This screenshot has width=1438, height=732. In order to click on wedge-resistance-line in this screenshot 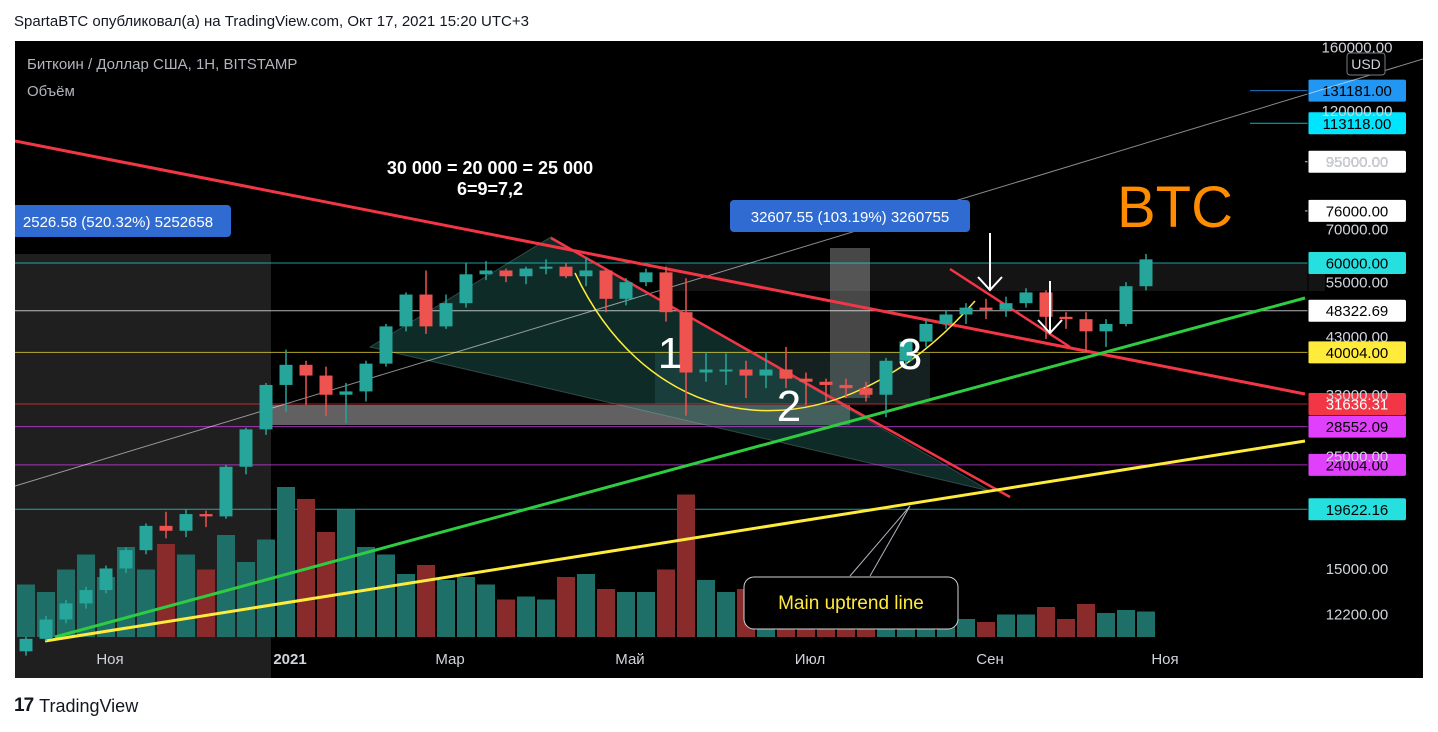, I will do `click(703, 324)`.